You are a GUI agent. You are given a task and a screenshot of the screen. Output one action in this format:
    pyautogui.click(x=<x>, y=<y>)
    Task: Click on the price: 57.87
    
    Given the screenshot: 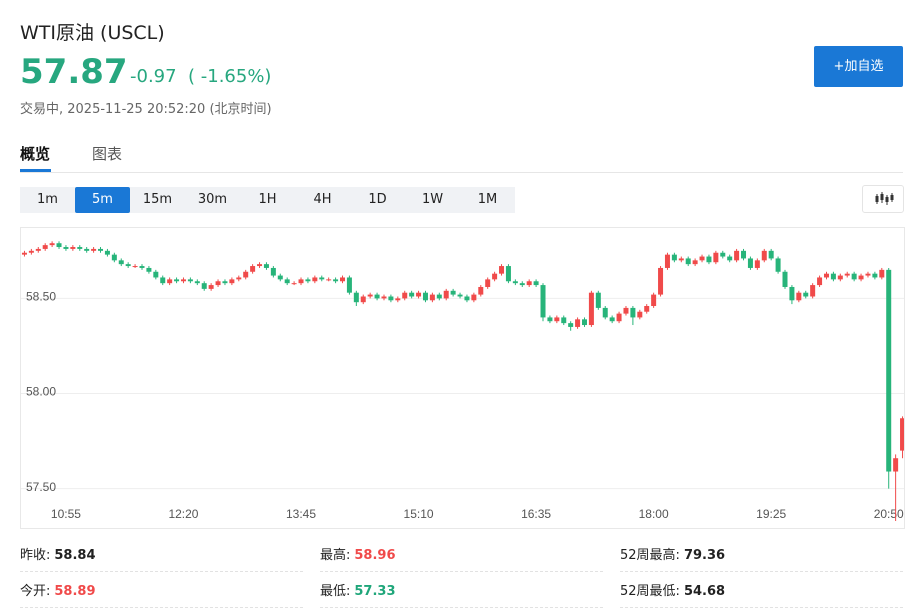 What is the action you would take?
    pyautogui.click(x=74, y=72)
    